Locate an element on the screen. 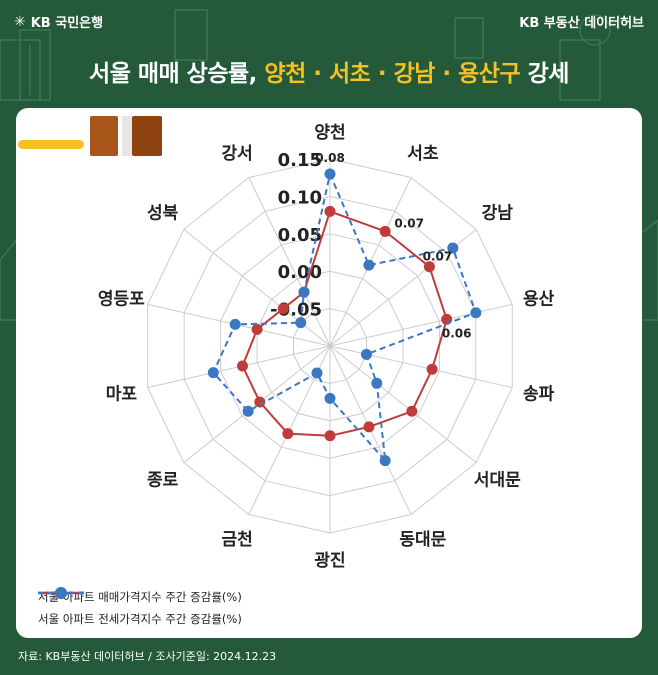 The width and height of the screenshot is (658, 675). category-label: 서대문 is located at coordinates (497, 480).